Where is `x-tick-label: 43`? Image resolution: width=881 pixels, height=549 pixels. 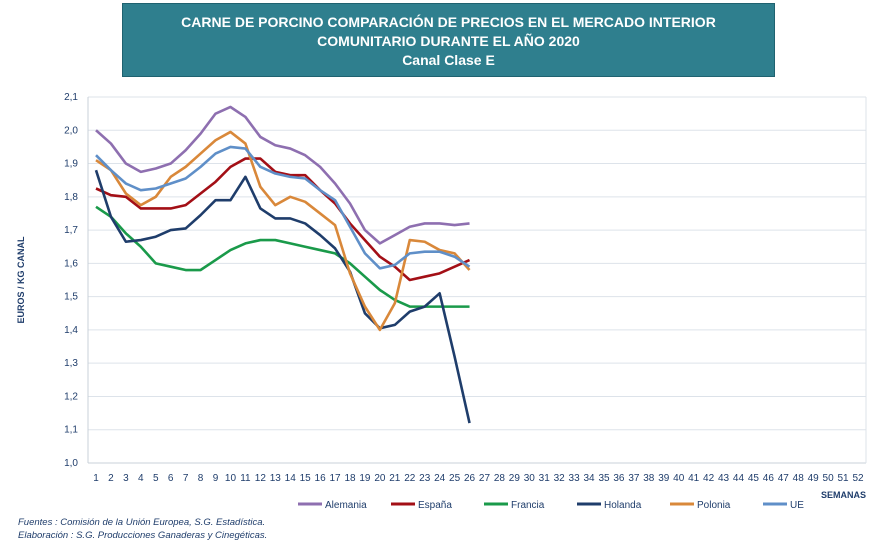
x-tick-label: 43 is located at coordinates (724, 478).